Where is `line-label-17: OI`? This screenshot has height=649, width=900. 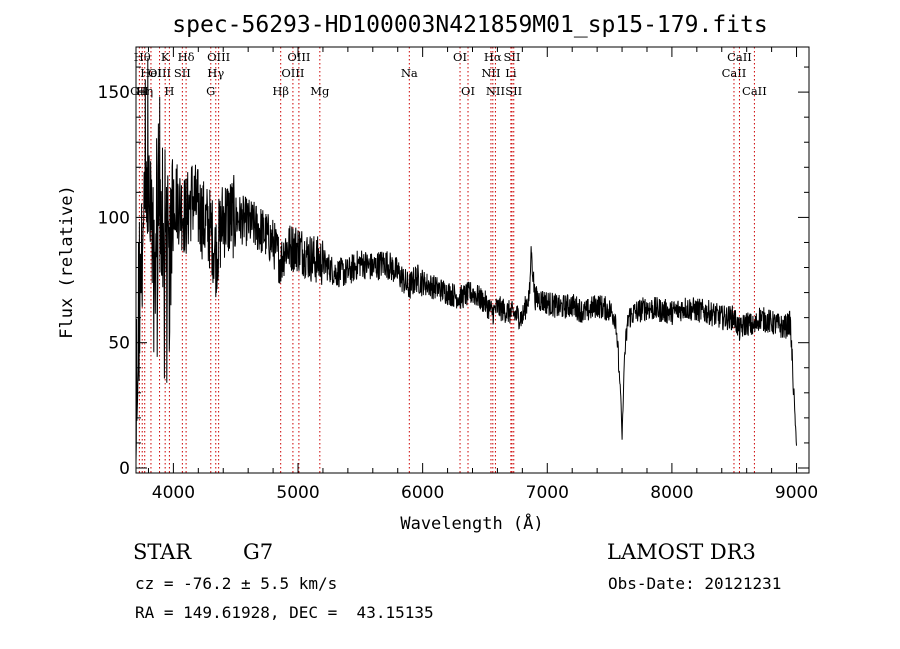
line-label-17: OI is located at coordinates (460, 57).